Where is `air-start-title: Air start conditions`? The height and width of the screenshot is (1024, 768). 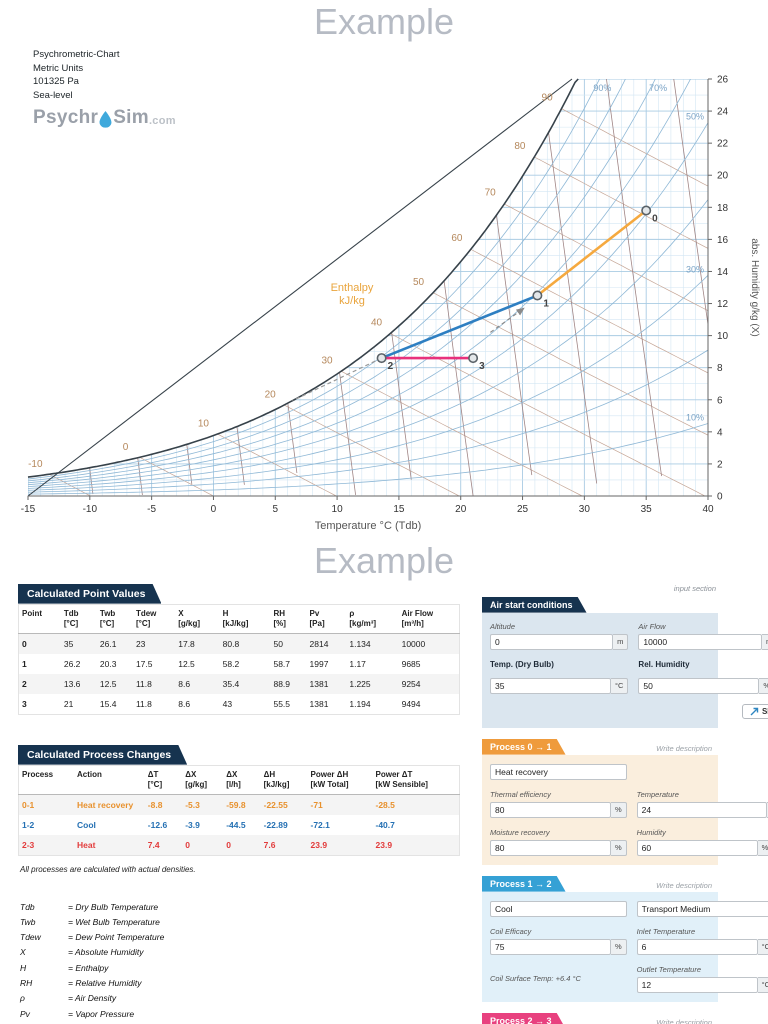
air-start-title: Air start conditions is located at coordinates (534, 605).